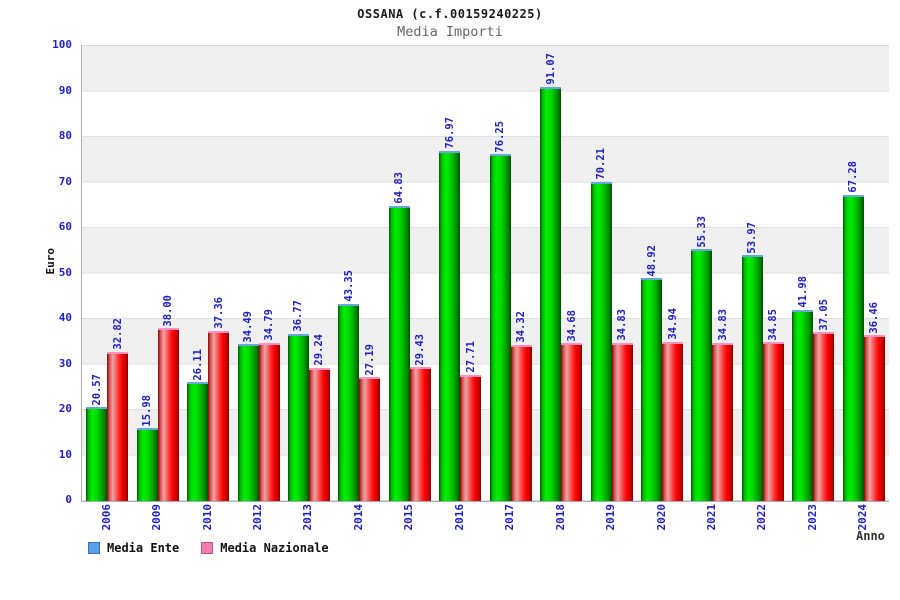 The width and height of the screenshot is (900, 600). I want to click on bar-value-label: 91.07, so click(550, 69).